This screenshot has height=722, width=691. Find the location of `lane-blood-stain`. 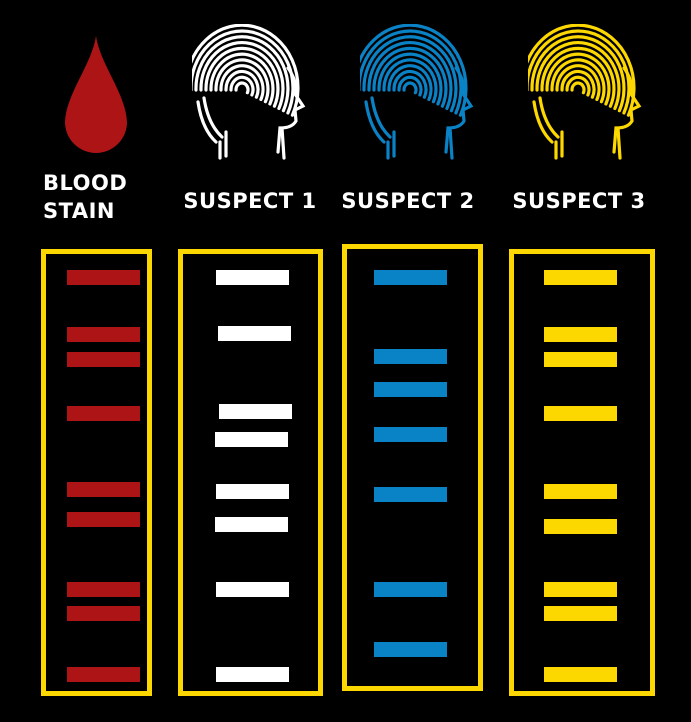

lane-blood-stain is located at coordinates (96, 472).